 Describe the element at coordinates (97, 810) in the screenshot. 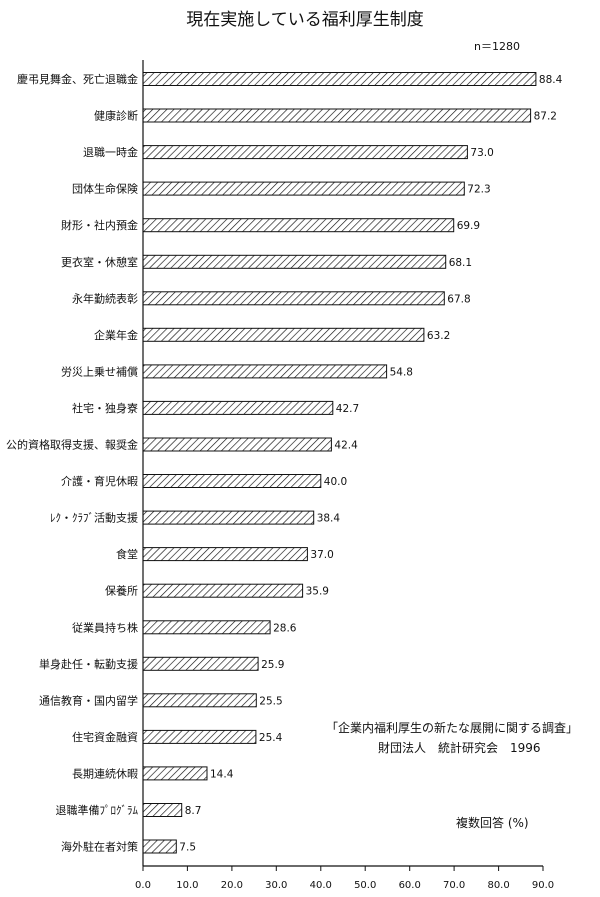

I see `category-label: 退職準備ﾌﾟﾛｸﾞﾗﾑ` at that location.